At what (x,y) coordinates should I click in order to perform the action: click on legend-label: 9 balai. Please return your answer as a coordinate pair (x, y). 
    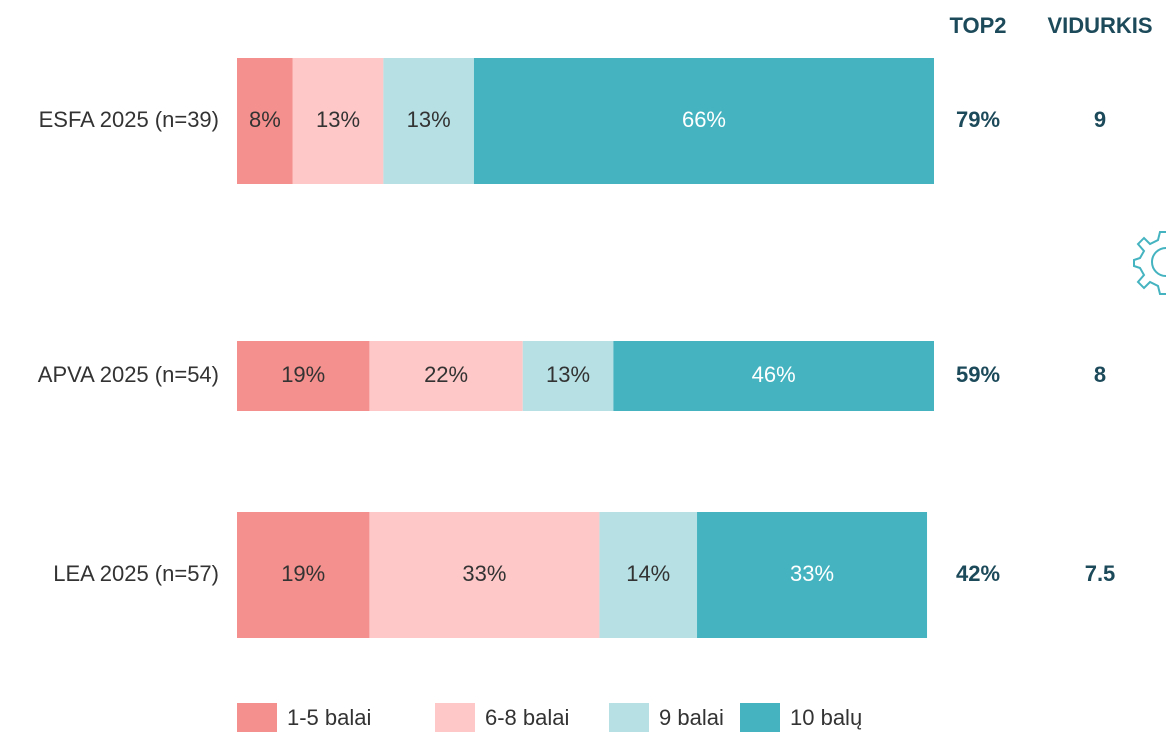
    Looking at the image, I should click on (691, 717).